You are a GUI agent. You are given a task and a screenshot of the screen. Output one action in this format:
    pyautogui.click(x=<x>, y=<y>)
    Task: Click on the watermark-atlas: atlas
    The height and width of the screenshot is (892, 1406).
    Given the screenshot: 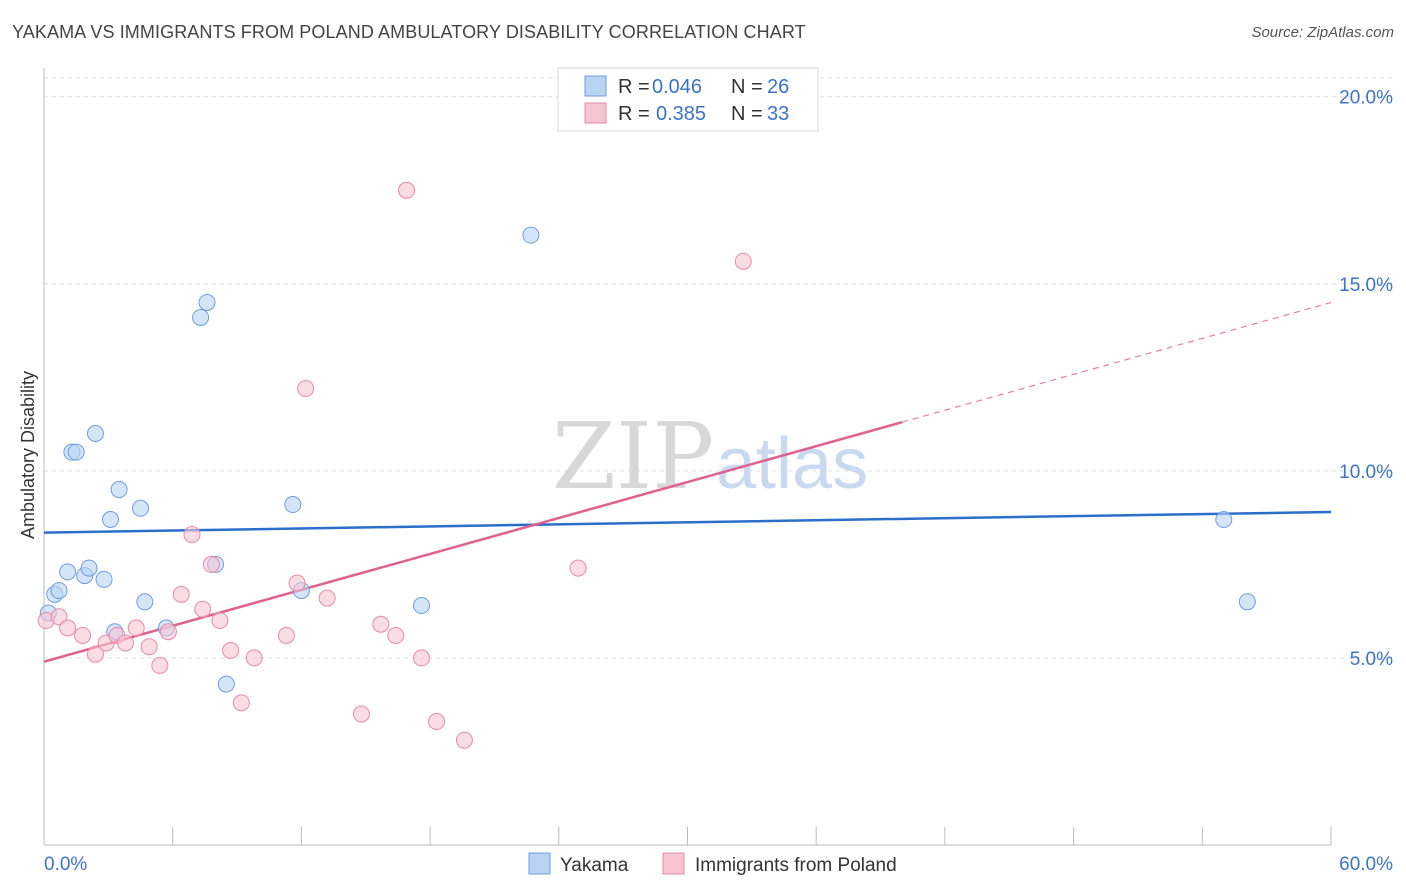 What is the action you would take?
    pyautogui.click(x=792, y=464)
    